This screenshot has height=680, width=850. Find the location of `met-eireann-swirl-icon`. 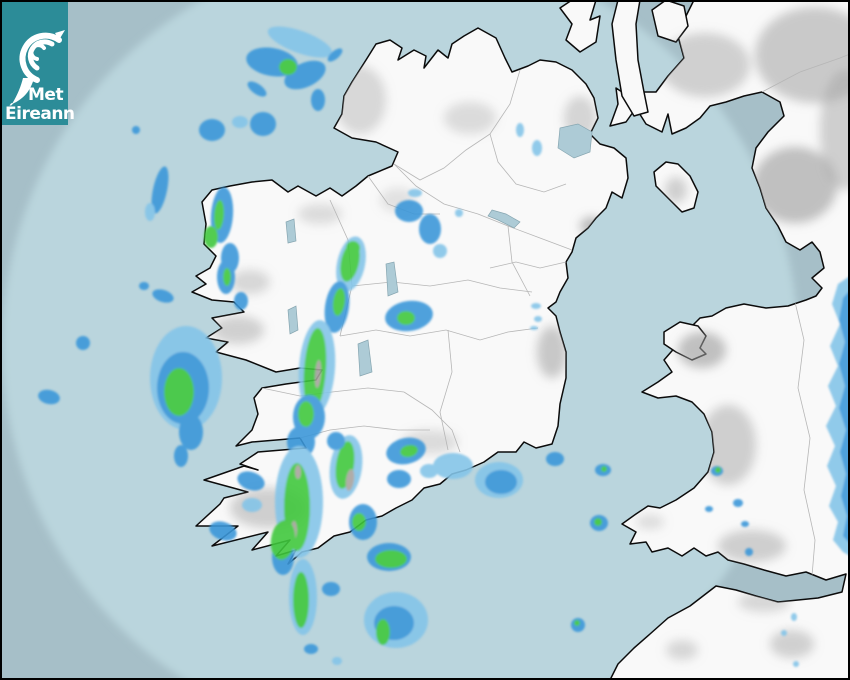

met-eireann-swirl-icon is located at coordinates (38, 67).